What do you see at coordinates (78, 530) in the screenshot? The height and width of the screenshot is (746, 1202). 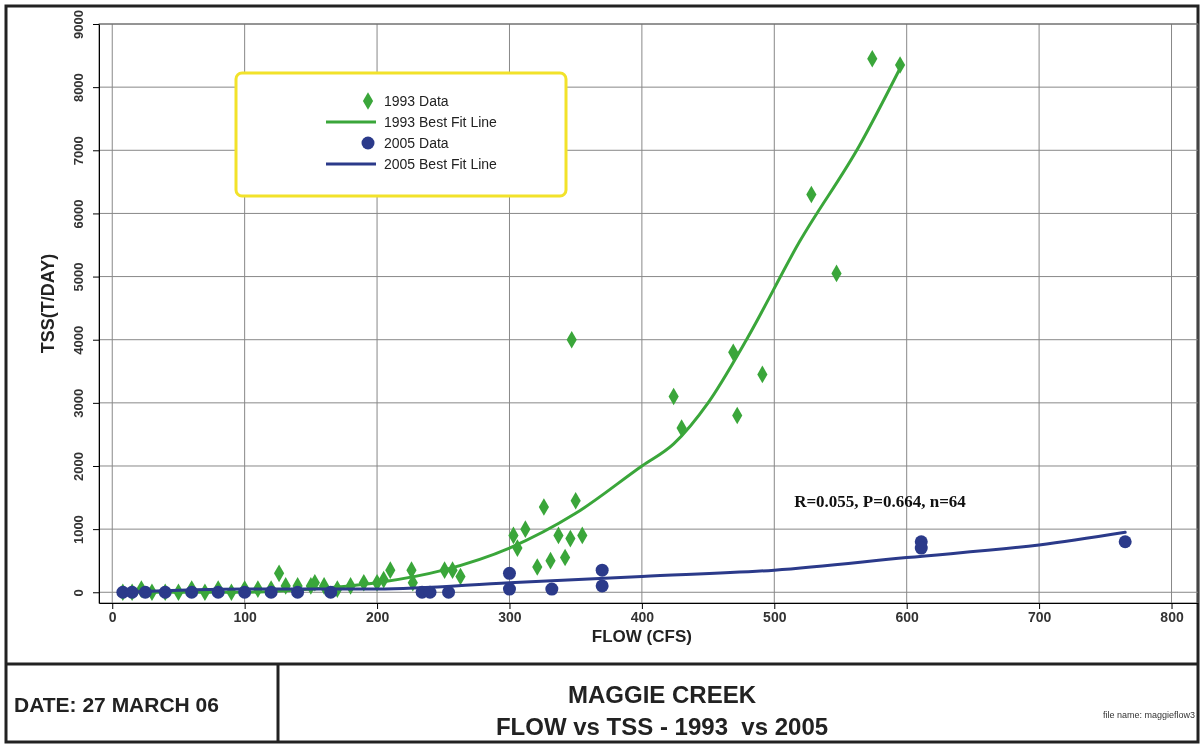 I see `y-tick-label: 1000` at bounding box center [78, 530].